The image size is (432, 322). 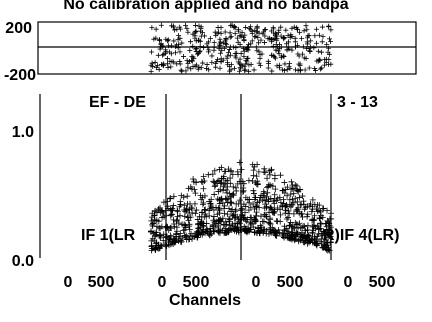 What do you see at coordinates (205, 6) in the screenshot?
I see `chart-title: No calibration applied and no bandpa` at bounding box center [205, 6].